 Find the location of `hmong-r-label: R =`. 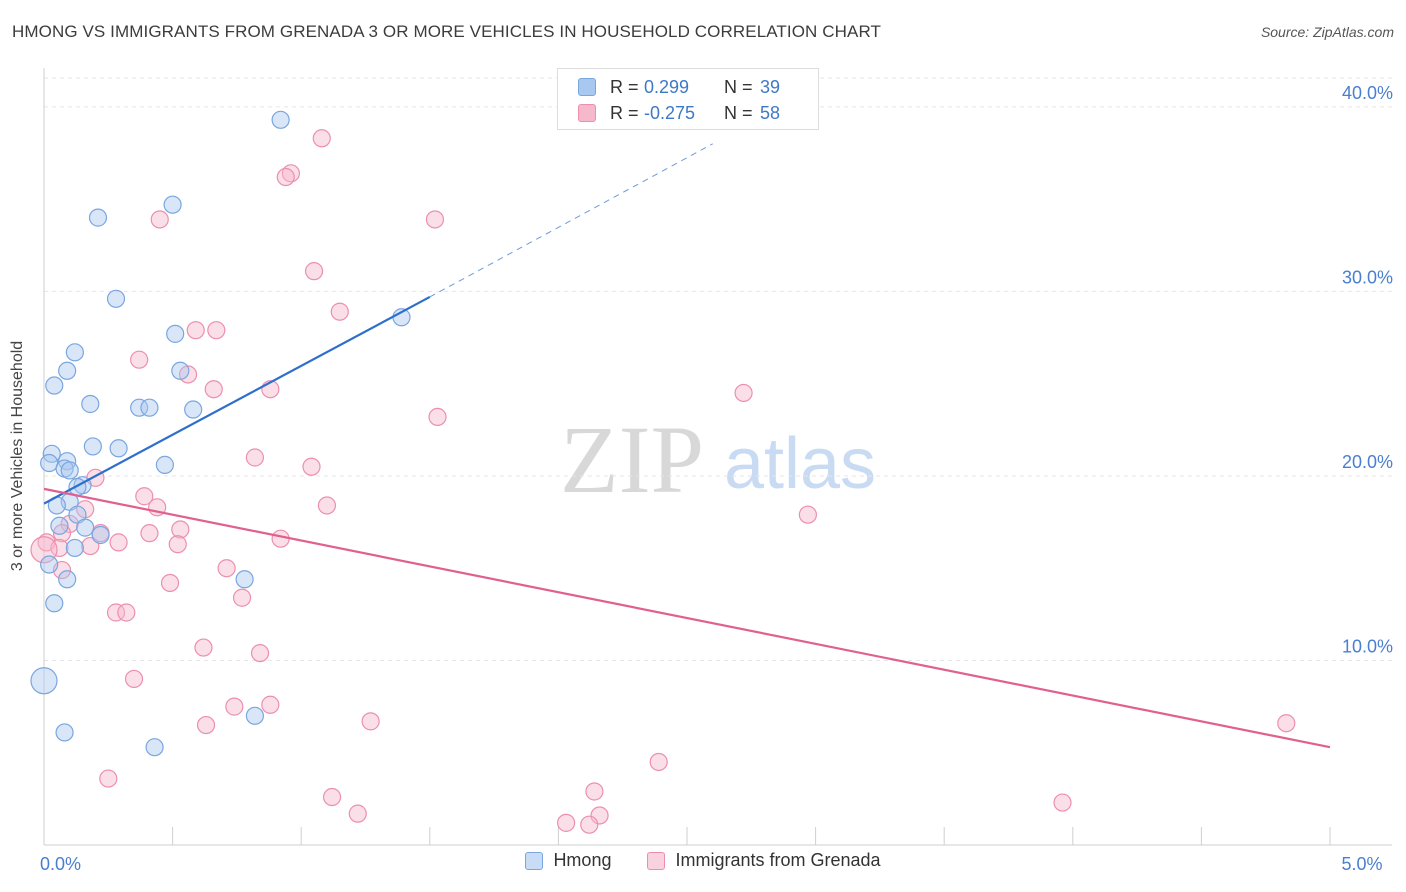

hmong-r-label: R = is located at coordinates (624, 86).